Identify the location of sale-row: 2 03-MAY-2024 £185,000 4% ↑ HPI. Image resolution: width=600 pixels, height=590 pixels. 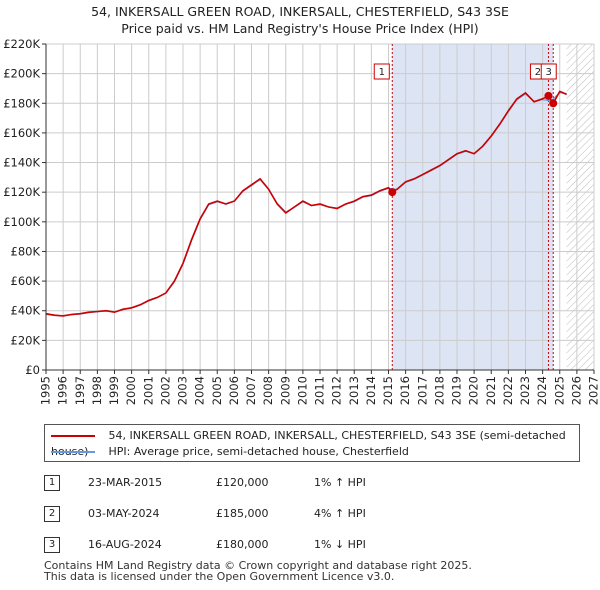
(322, 514).